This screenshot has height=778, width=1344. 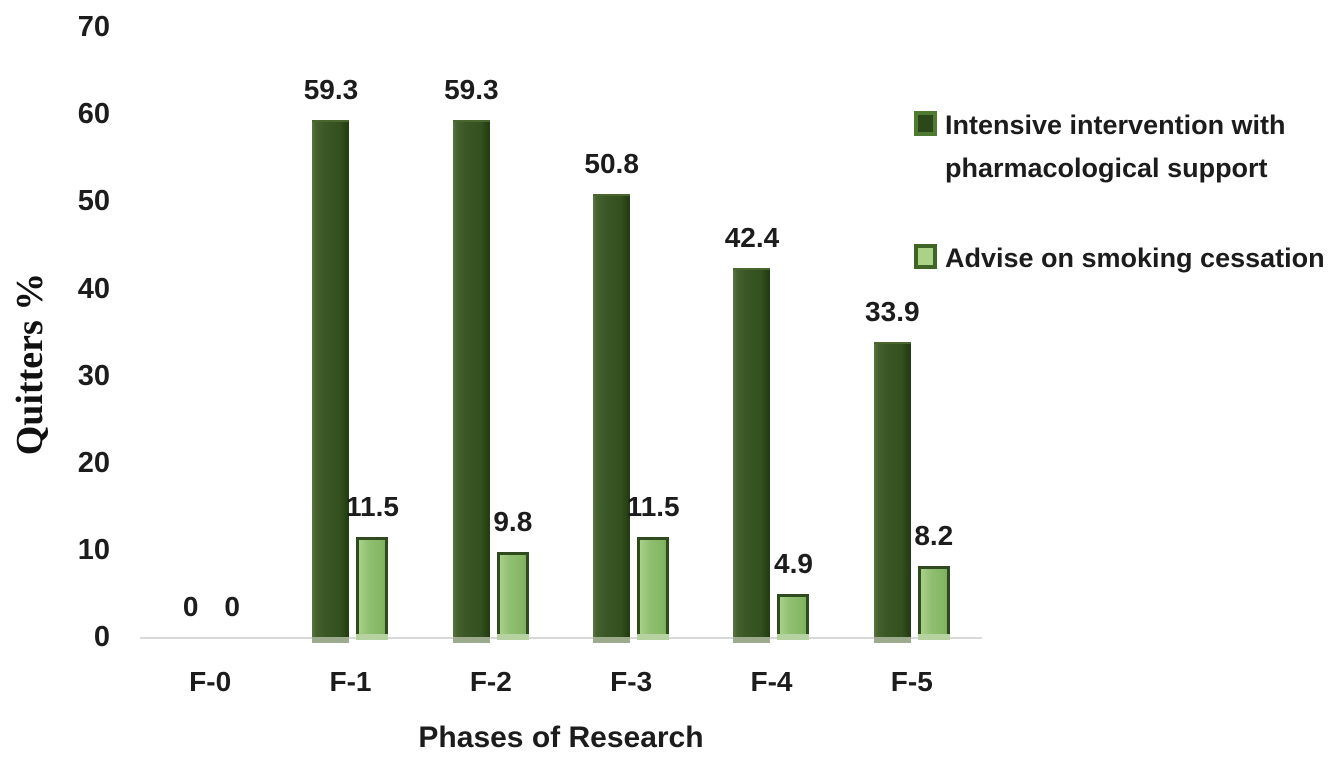 I want to click on x-tick-f3: F-3, so click(x=631, y=681).